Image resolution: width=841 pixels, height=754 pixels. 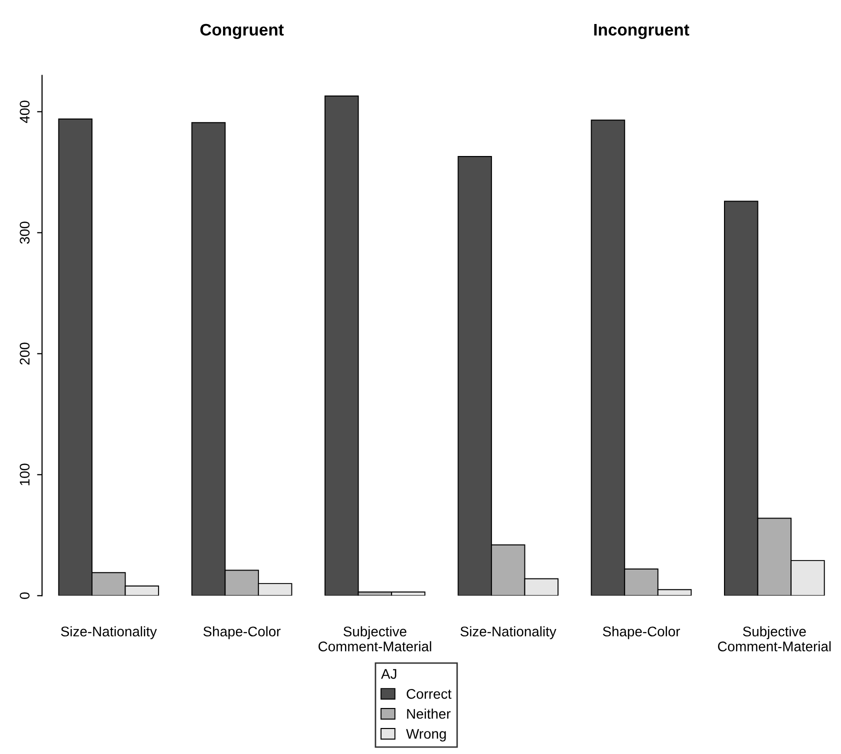 What do you see at coordinates (642, 31) in the screenshot?
I see `text: Incongruent` at bounding box center [642, 31].